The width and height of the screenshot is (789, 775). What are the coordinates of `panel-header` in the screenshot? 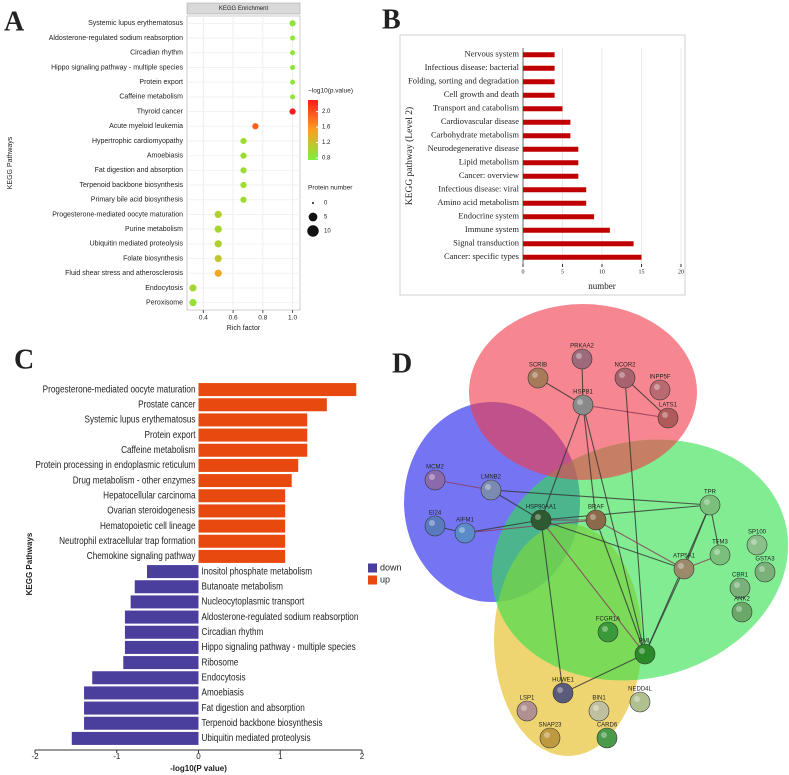 It's located at (243, 8).